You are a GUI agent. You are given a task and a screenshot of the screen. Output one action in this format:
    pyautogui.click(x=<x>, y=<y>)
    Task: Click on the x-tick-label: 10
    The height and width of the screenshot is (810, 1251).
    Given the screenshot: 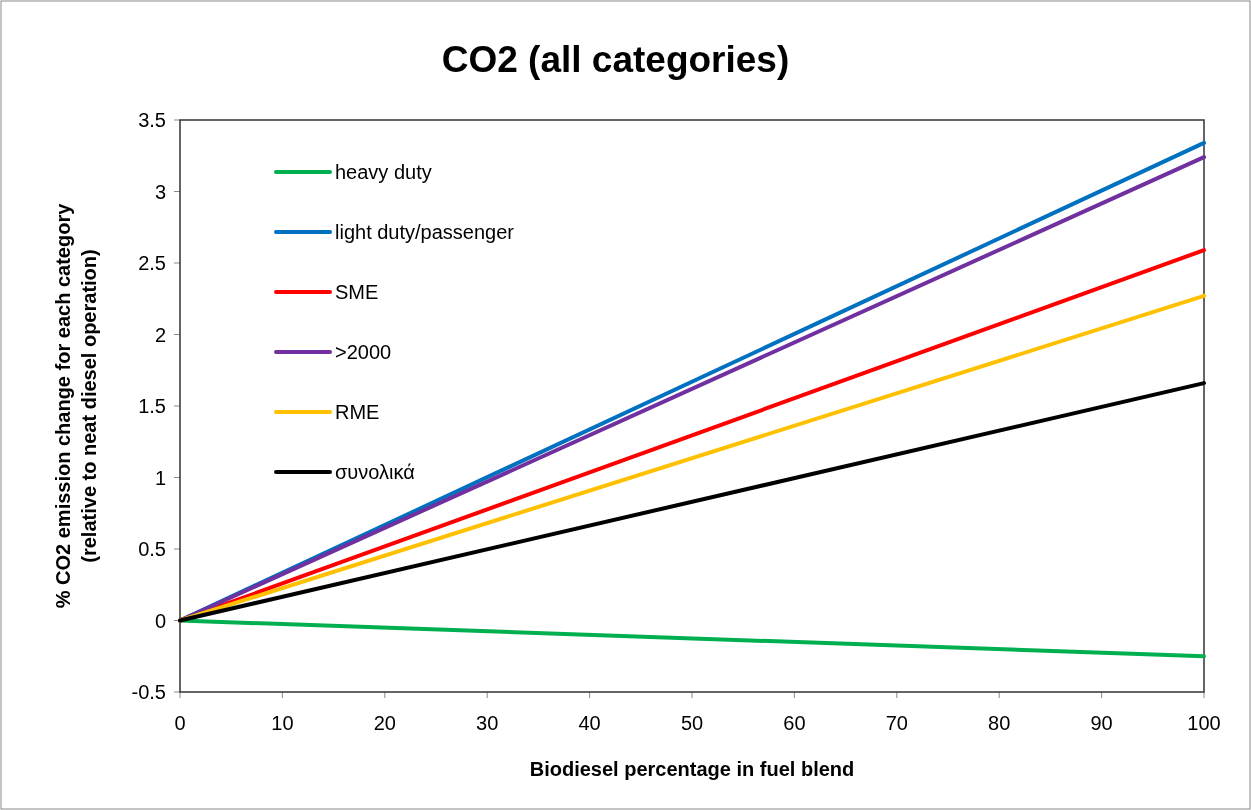 What is the action you would take?
    pyautogui.click(x=282, y=723)
    